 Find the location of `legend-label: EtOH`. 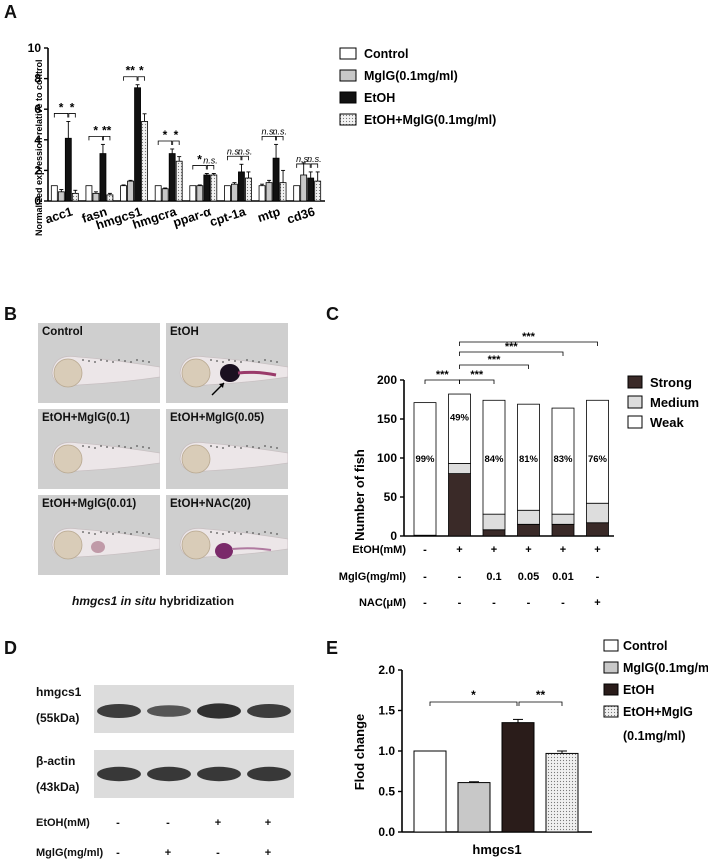

legend-label: EtOH is located at coordinates (638, 690).